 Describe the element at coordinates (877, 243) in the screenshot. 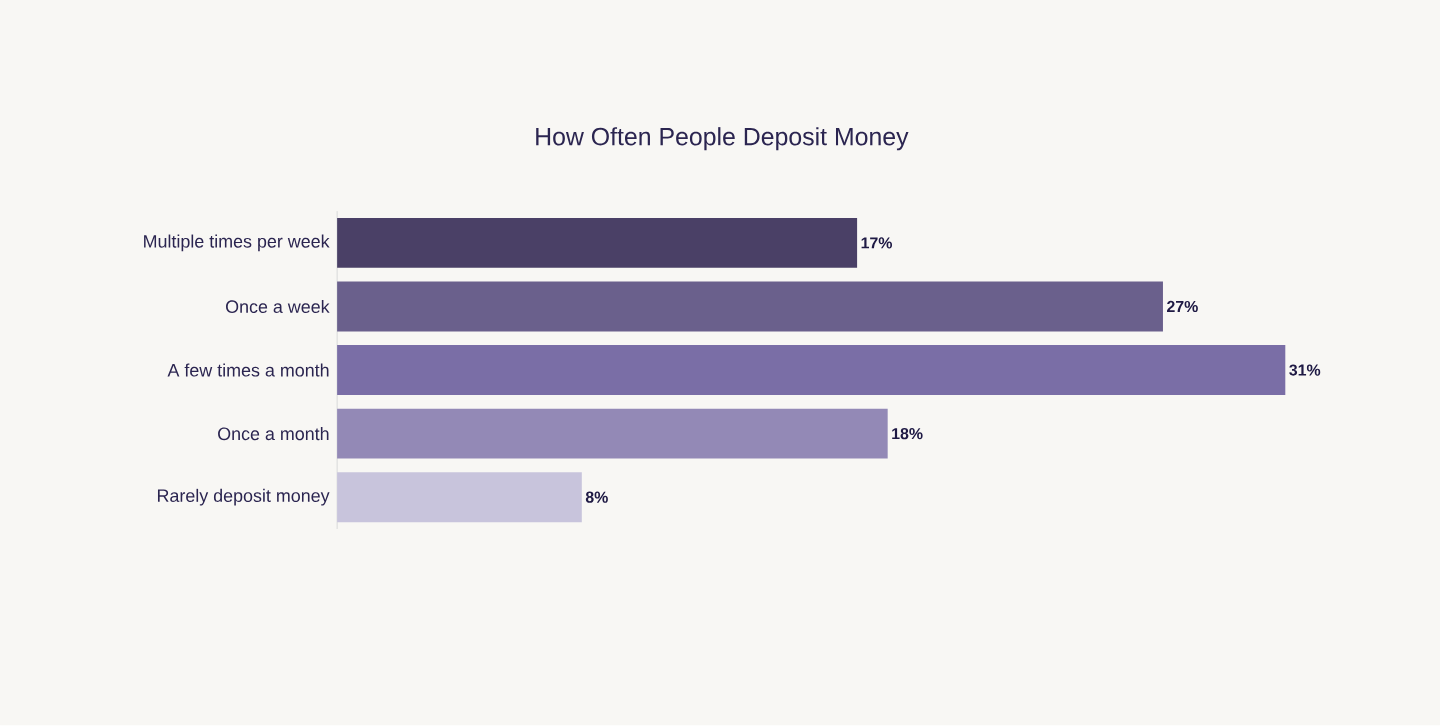

I see `data-label: 17%` at that location.